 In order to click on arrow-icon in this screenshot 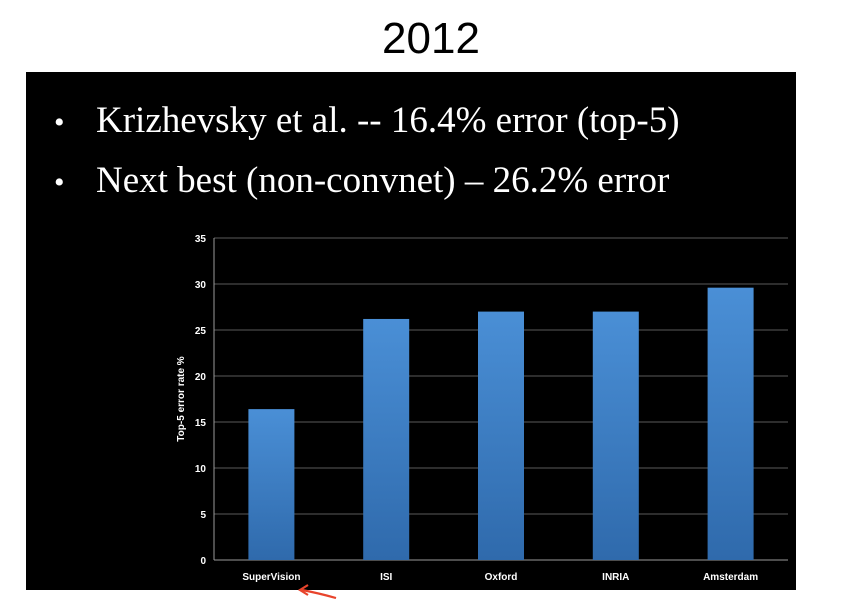, I will do `click(317, 591)`.